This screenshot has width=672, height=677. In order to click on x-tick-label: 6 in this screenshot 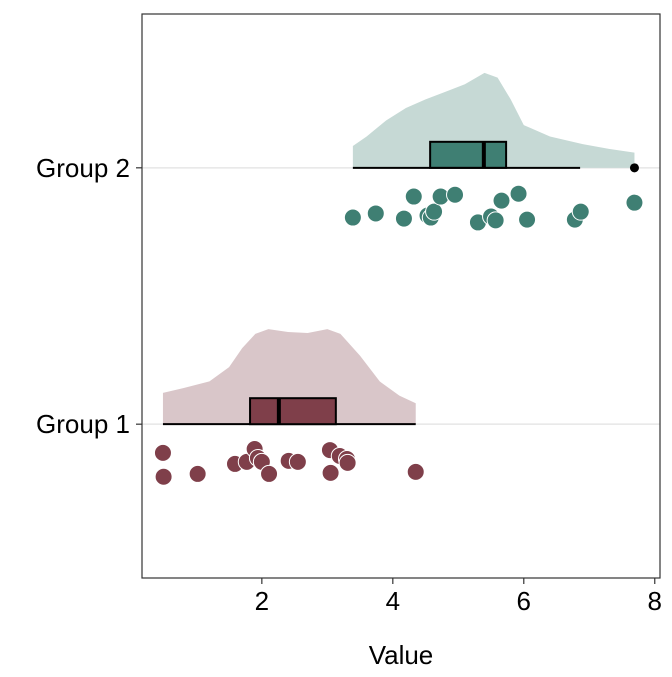, I will do `click(524, 601)`.